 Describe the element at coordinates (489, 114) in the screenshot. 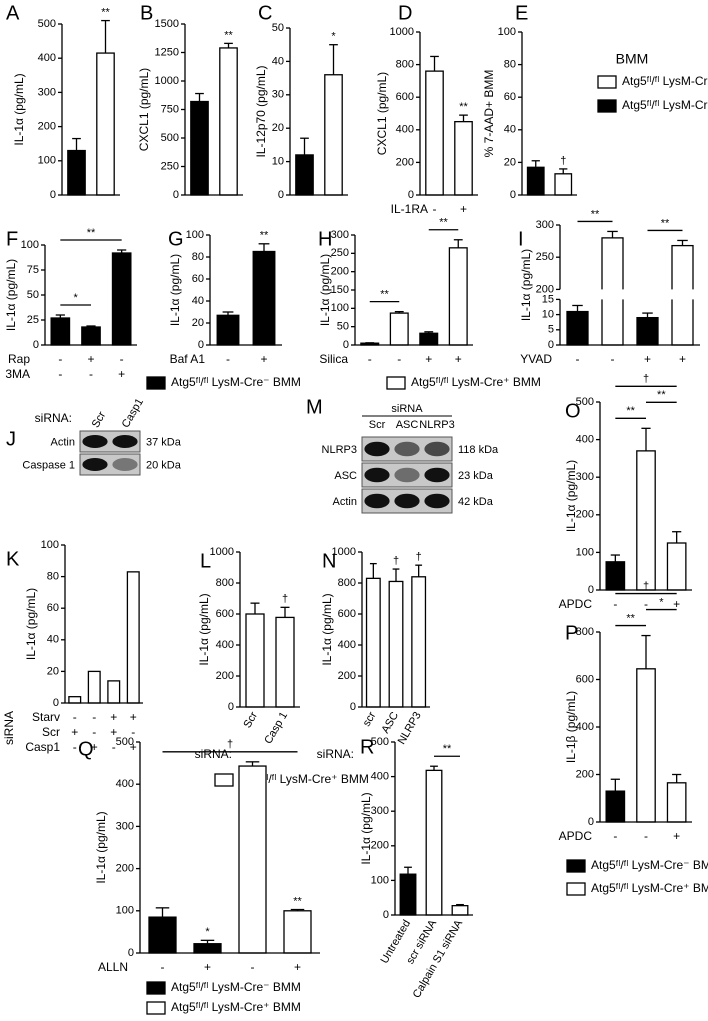

I see `y-axis-label: % 7-AAD+ BMM` at that location.